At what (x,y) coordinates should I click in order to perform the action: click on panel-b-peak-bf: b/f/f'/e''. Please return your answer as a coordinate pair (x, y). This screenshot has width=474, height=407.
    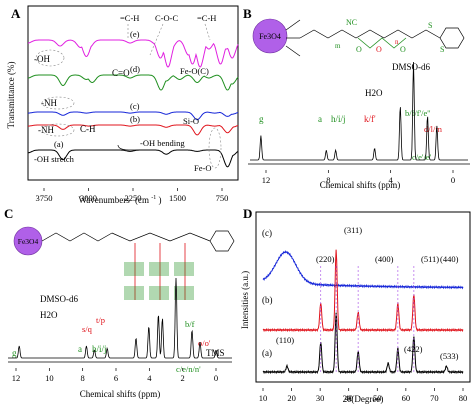
    Looking at the image, I should click on (418, 113).